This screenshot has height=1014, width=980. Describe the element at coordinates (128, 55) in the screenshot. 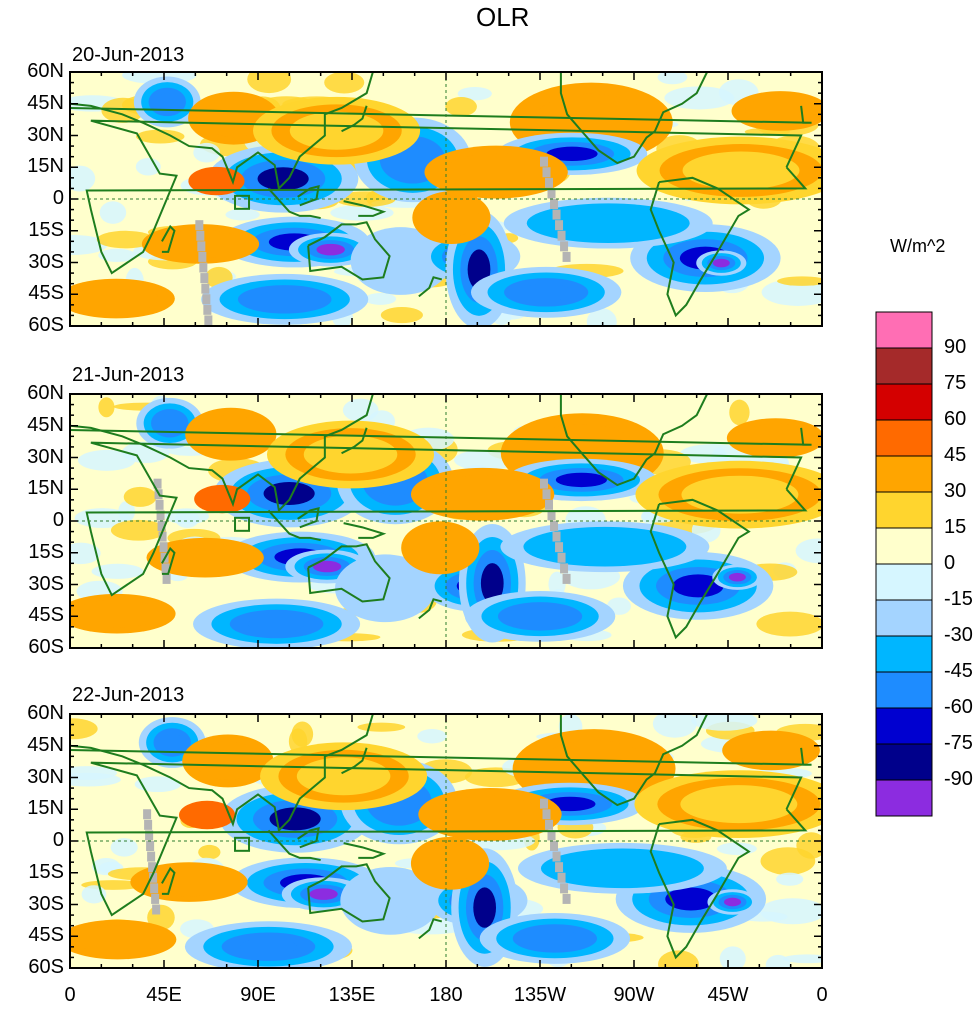

I see `panel-date-1: 20-Jun-2013` at that location.